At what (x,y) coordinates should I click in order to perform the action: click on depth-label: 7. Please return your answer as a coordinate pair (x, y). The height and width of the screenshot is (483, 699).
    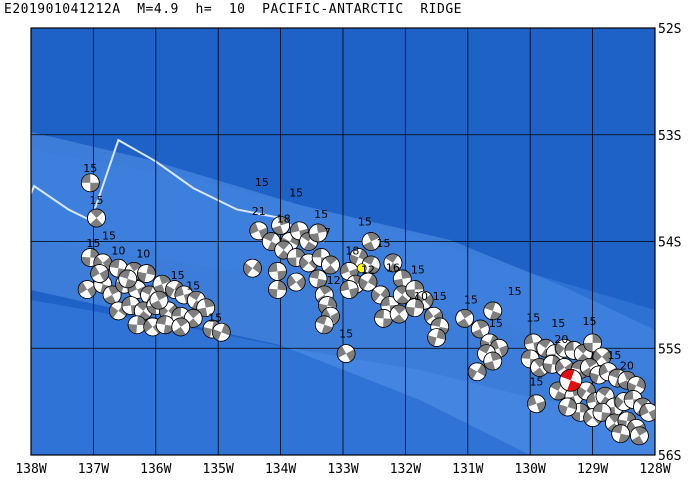
    Looking at the image, I should click on (327, 232).